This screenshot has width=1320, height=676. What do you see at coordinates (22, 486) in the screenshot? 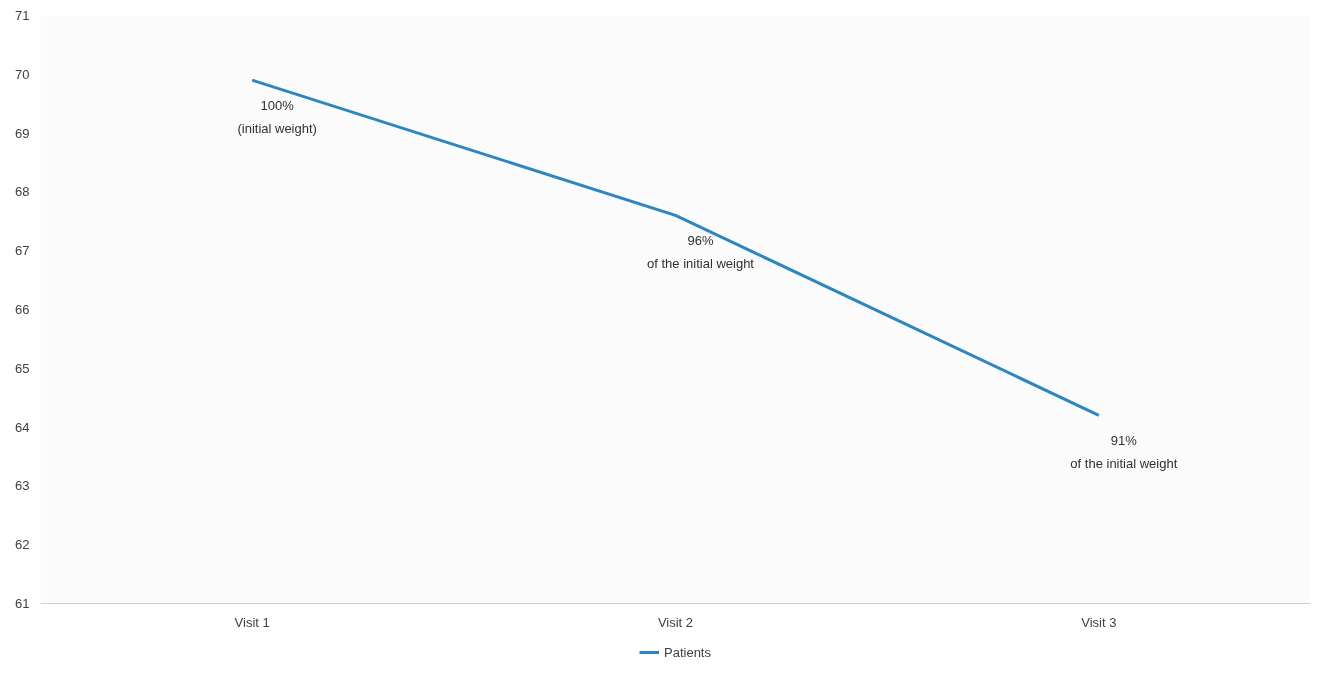
I see `y-tick-label: 63` at bounding box center [22, 486].